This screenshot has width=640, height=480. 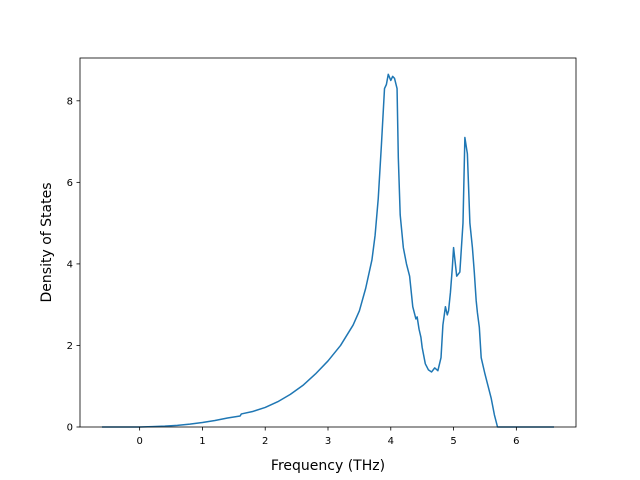 I want to click on x-axis-label: Frequency (THz), so click(x=328, y=466).